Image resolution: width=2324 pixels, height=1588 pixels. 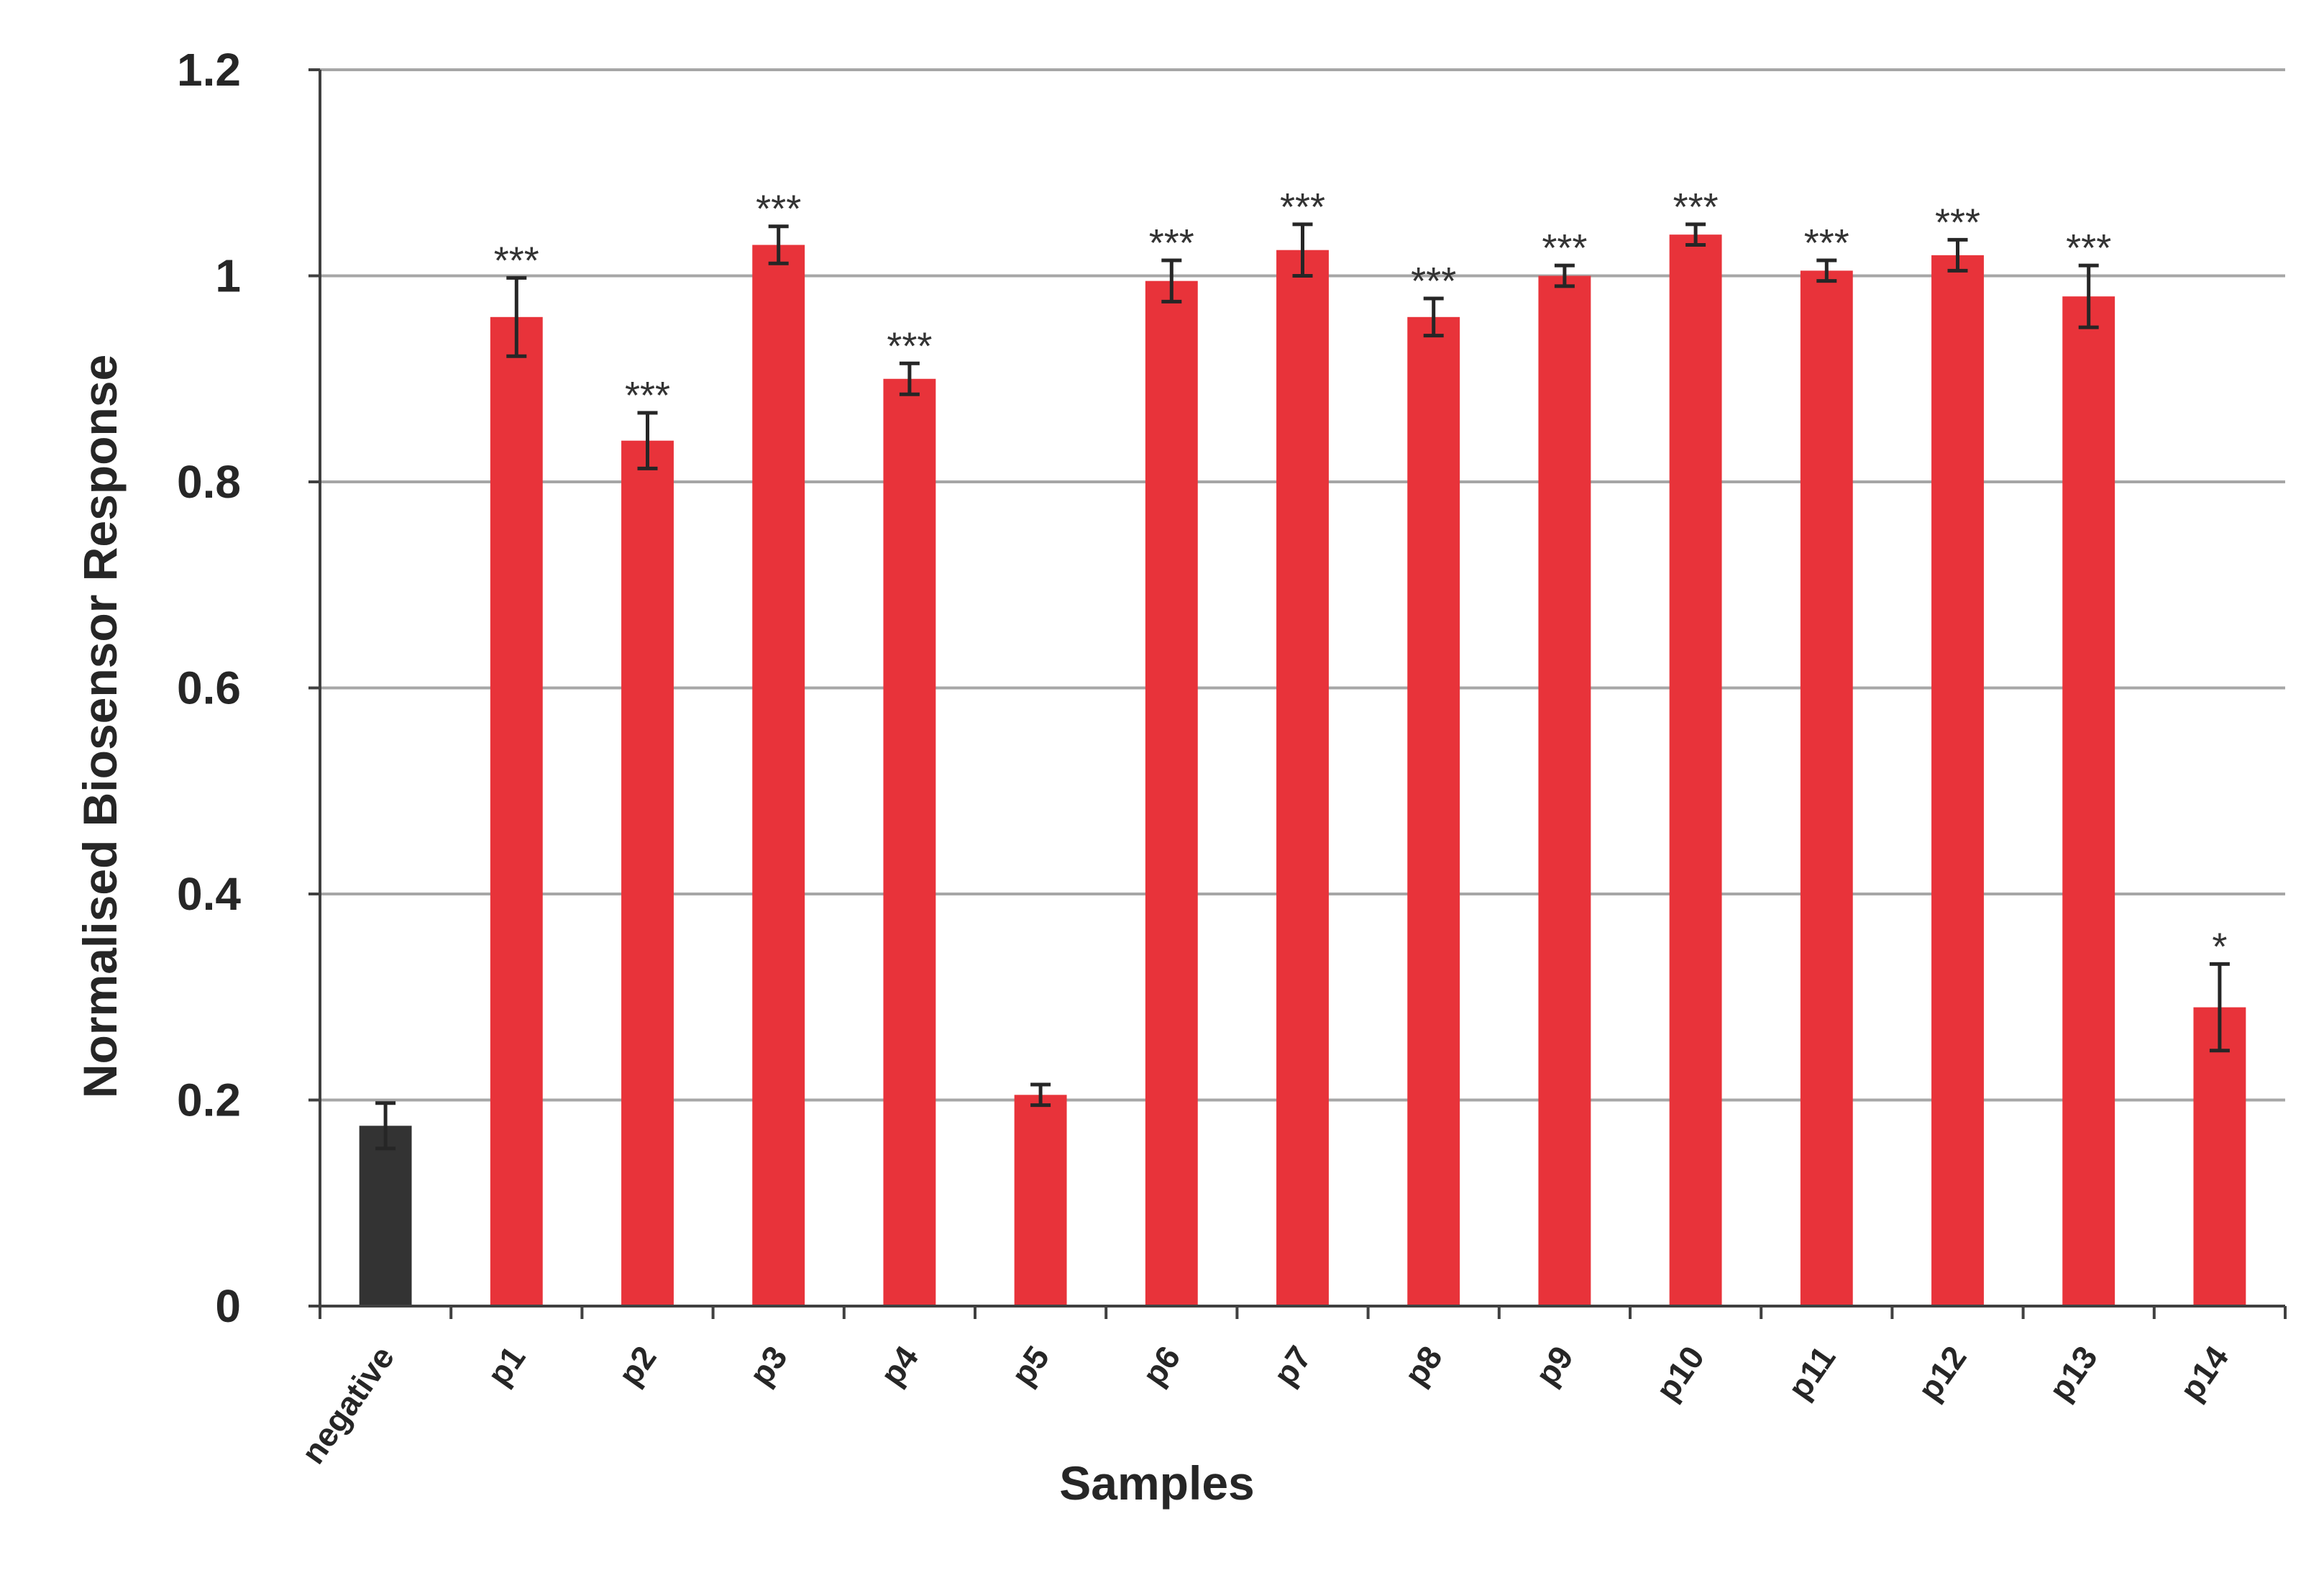 What do you see at coordinates (209, 482) in the screenshot?
I see `y-tick-label: 0.8` at bounding box center [209, 482].